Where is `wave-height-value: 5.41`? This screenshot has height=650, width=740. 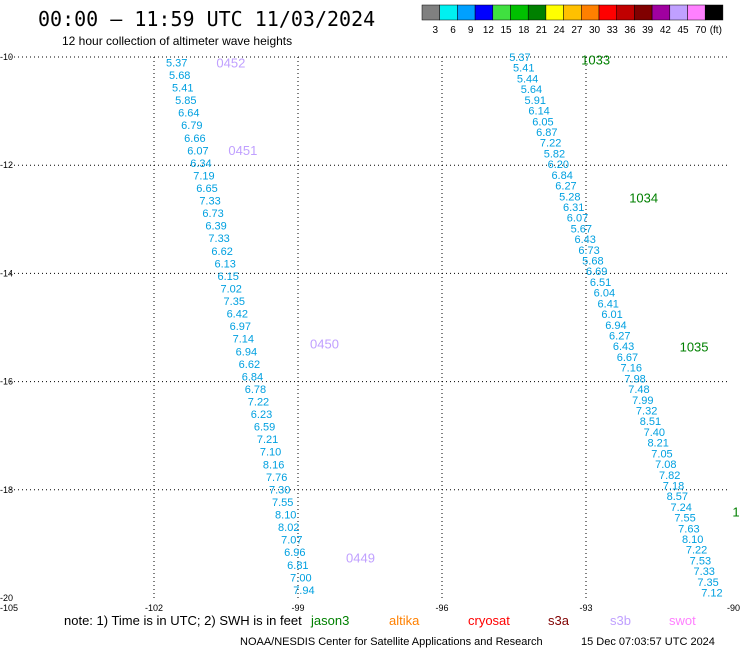
wave-height-value: 5.41 is located at coordinates (182, 89).